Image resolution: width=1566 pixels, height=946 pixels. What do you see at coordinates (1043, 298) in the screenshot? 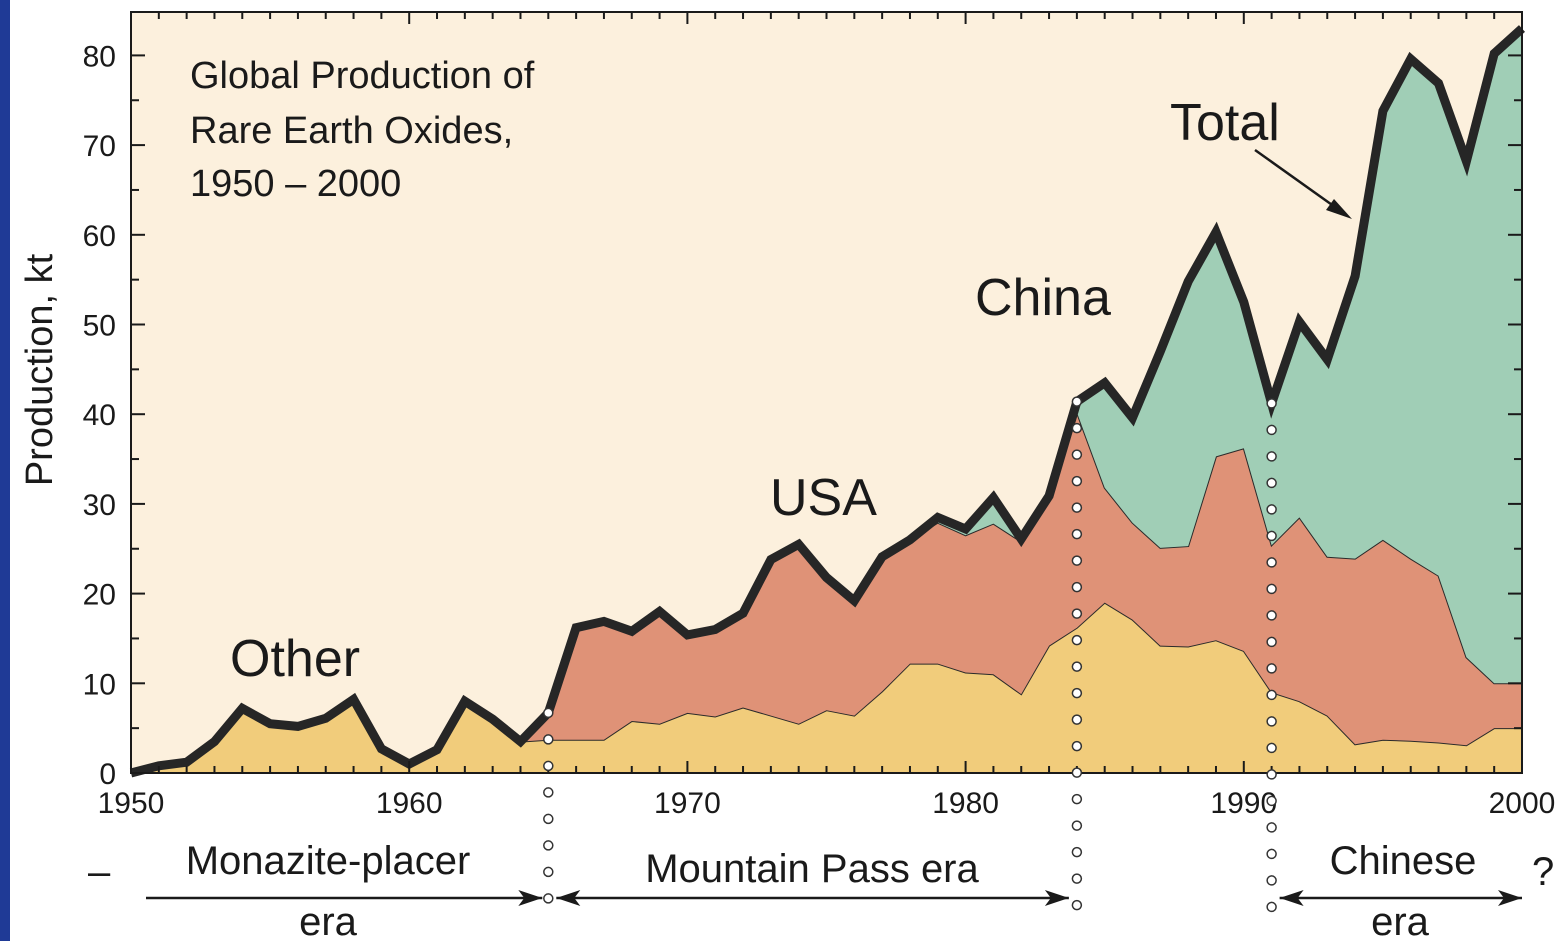
I see `series-label-china: China` at bounding box center [1043, 298].